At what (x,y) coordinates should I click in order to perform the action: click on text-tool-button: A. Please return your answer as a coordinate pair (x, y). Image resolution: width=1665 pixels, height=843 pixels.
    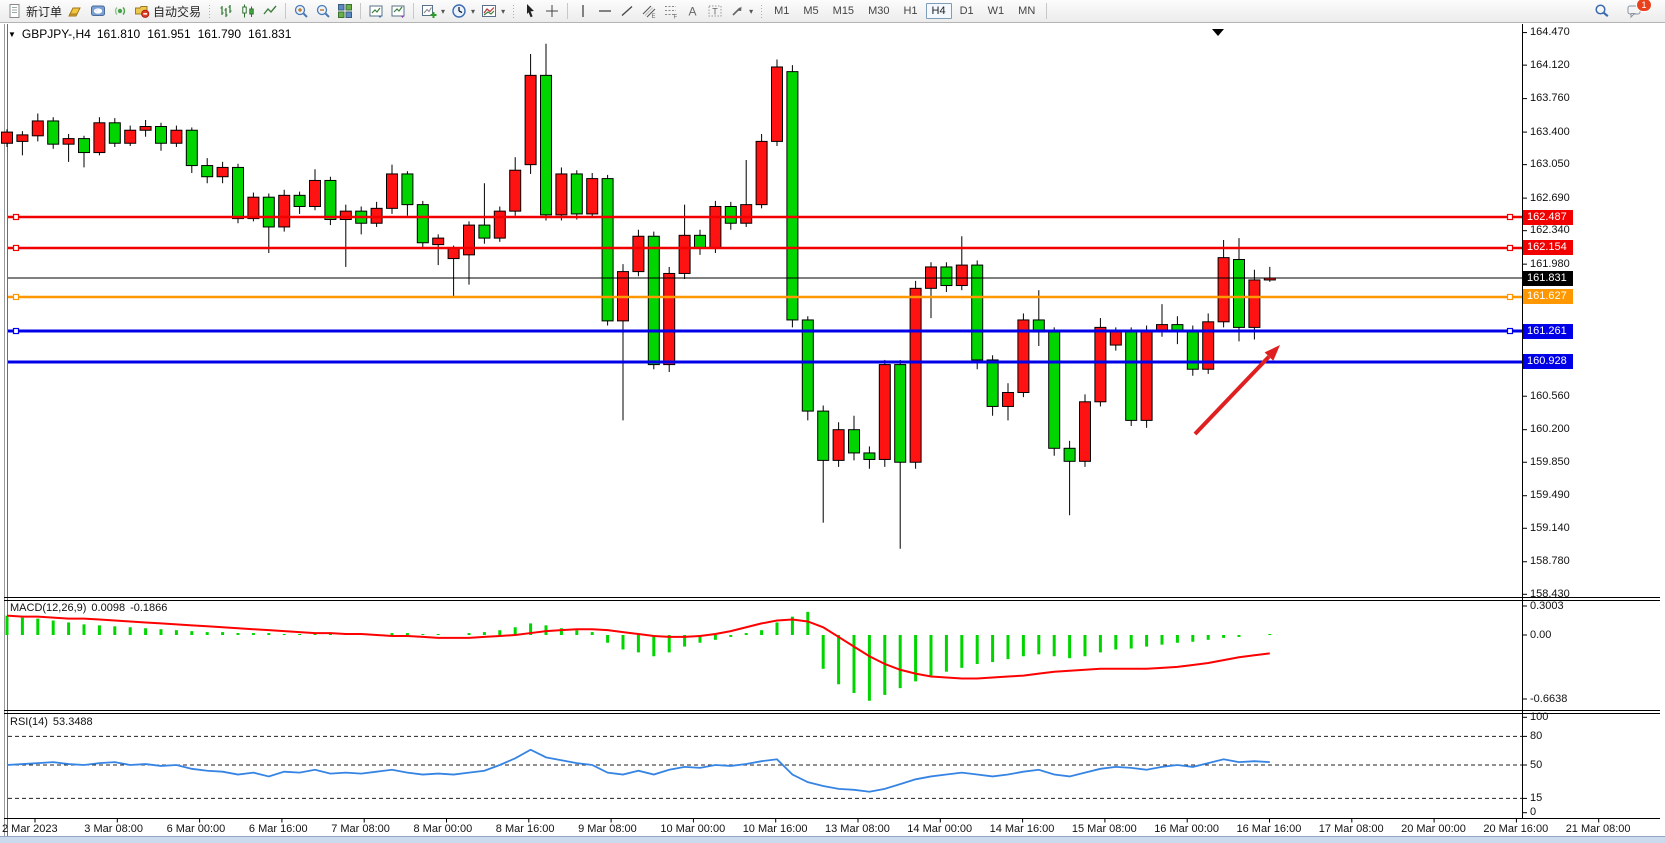
    Looking at the image, I should click on (693, 11).